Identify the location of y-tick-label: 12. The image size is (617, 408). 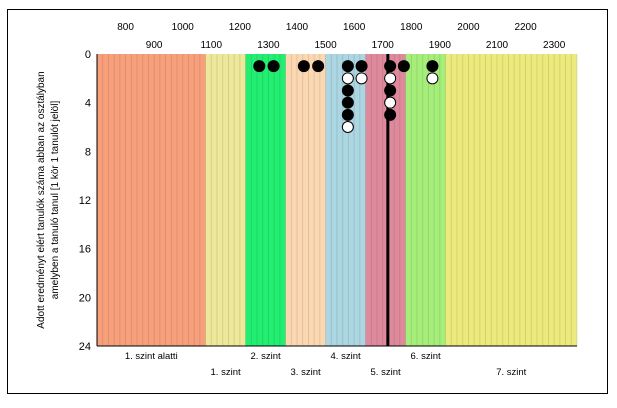
(85, 201).